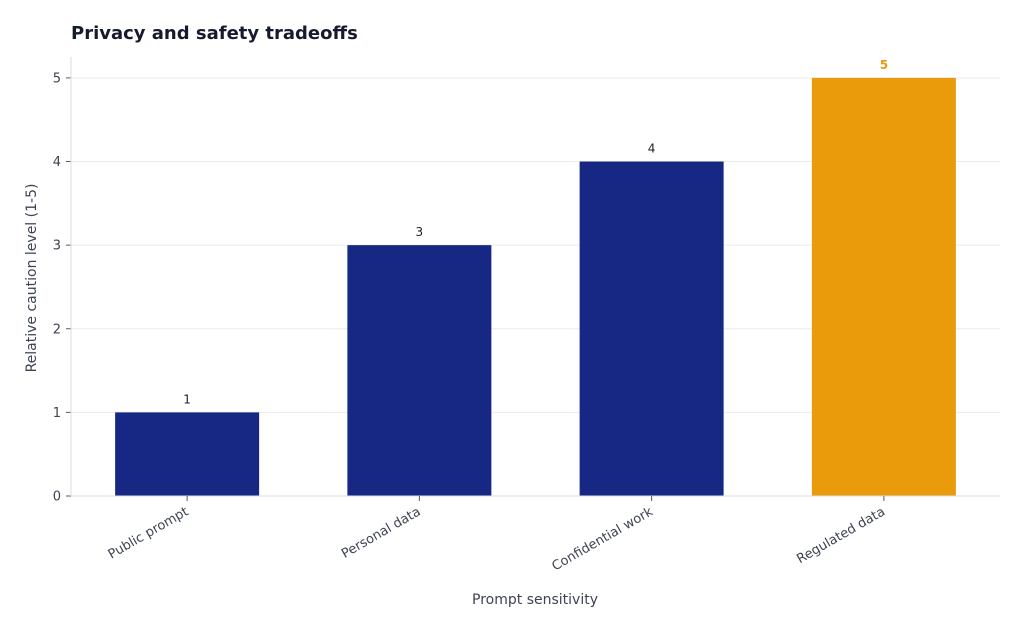 This screenshot has width=1024, height=631. Describe the element at coordinates (57, 413) in the screenshot. I see `y-tick-label: 1` at that location.